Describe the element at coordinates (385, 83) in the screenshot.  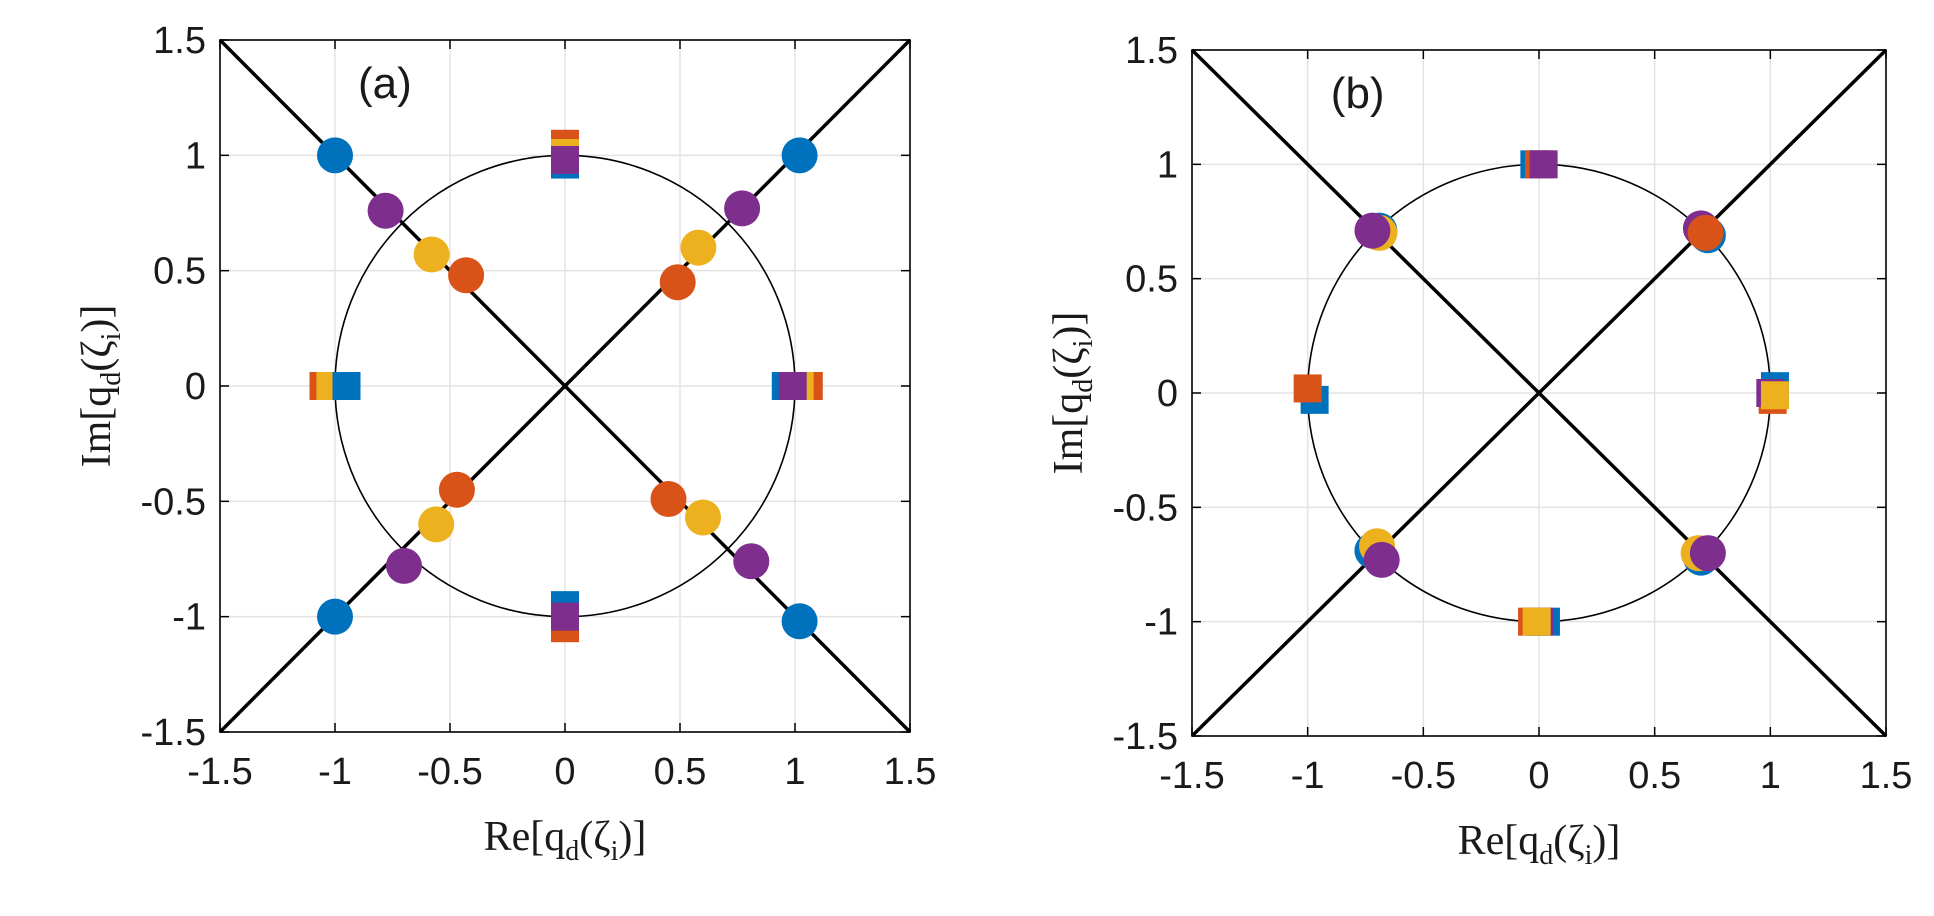
I see `panel-label: (a)` at that location.